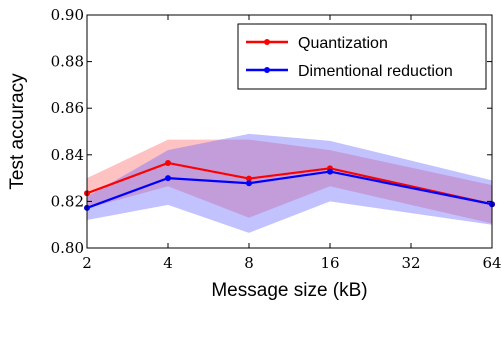 Image resolution: width=501 pixels, height=362 pixels. I want to click on x-tick-label: 8, so click(249, 263).